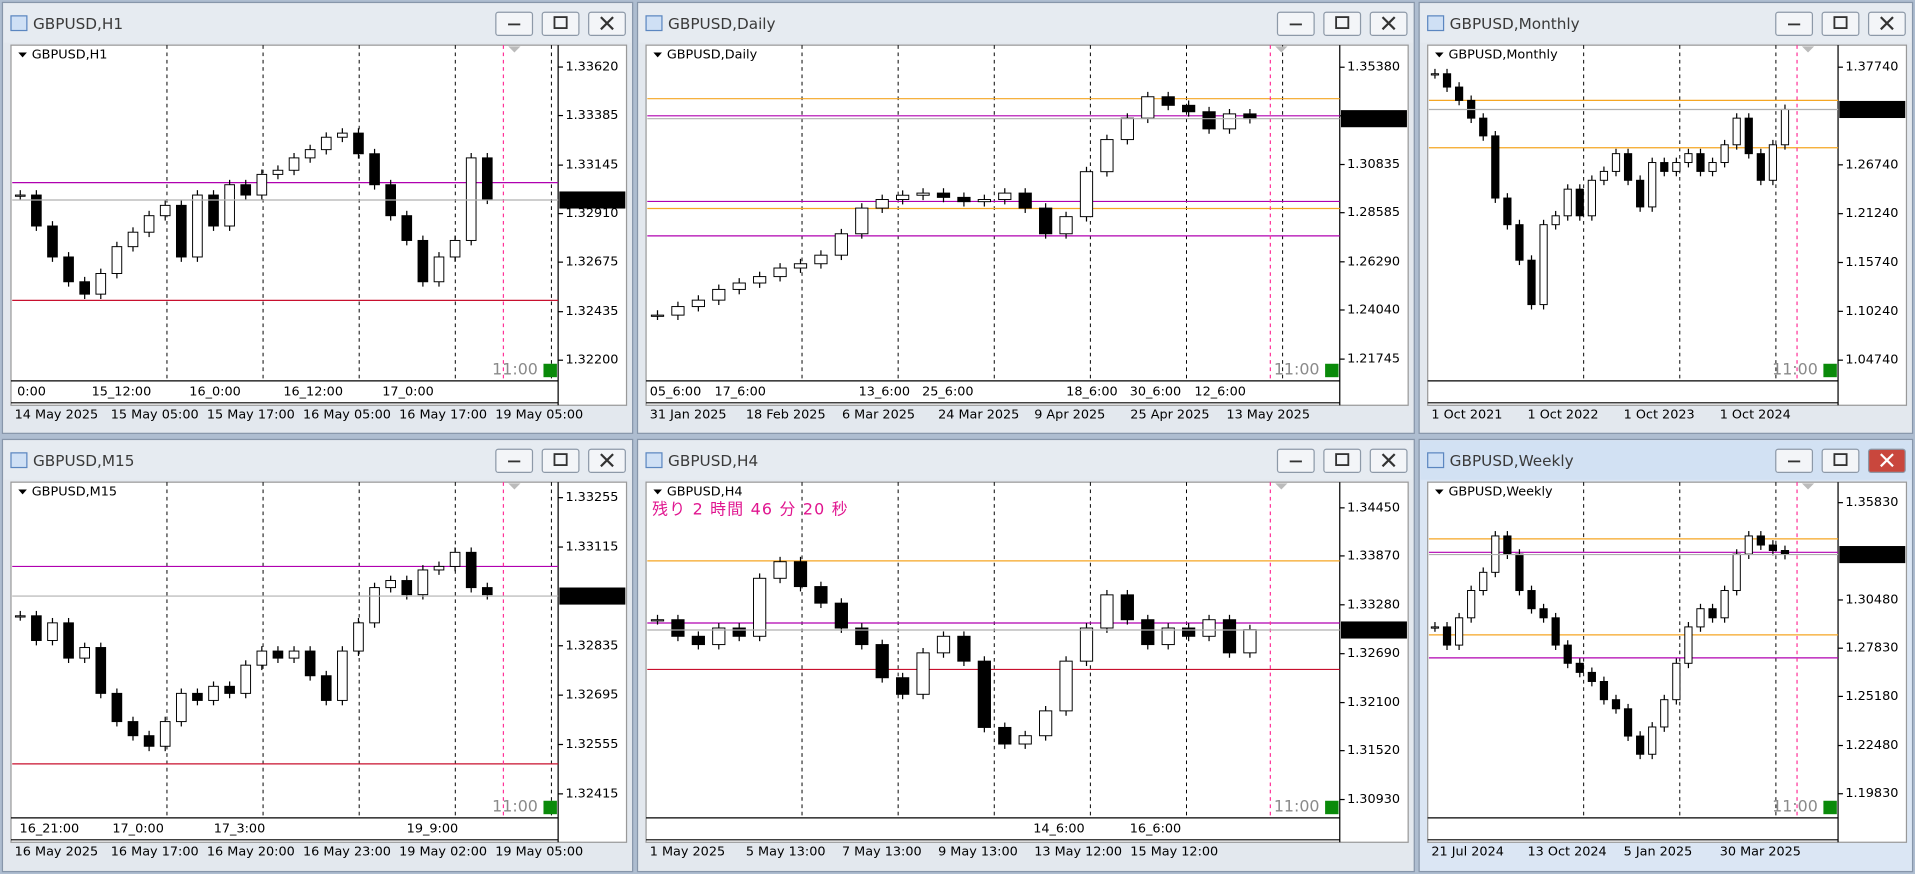 The image size is (1915, 874). What do you see at coordinates (1091, 391) in the screenshot?
I see `time-strip-label: 18_6:00` at bounding box center [1091, 391].